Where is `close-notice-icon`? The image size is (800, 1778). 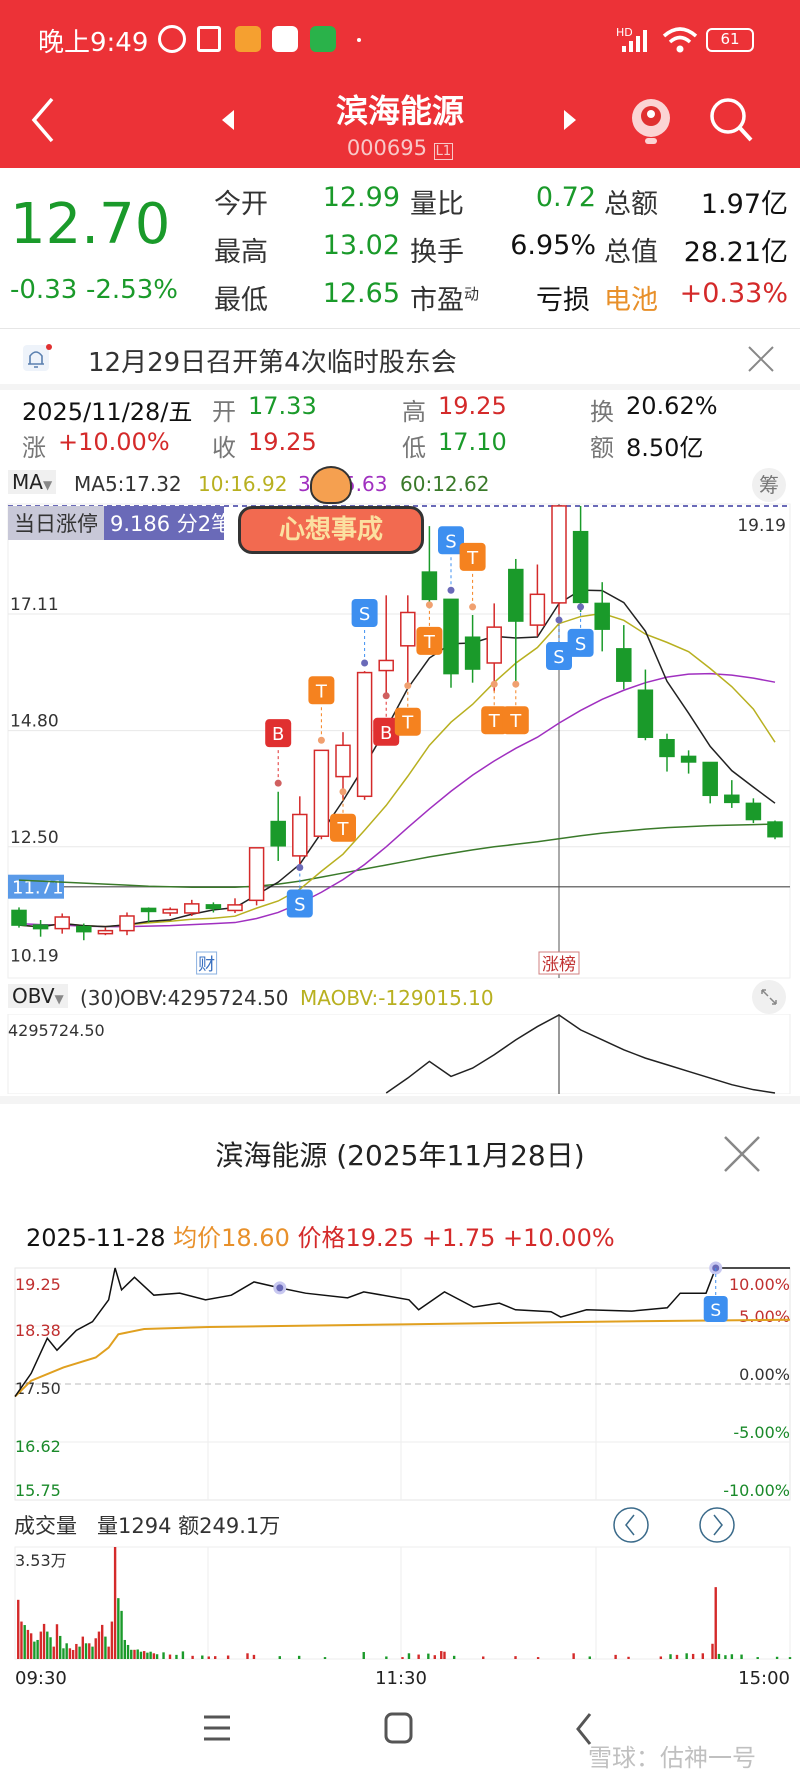 close-notice-icon is located at coordinates (761, 359).